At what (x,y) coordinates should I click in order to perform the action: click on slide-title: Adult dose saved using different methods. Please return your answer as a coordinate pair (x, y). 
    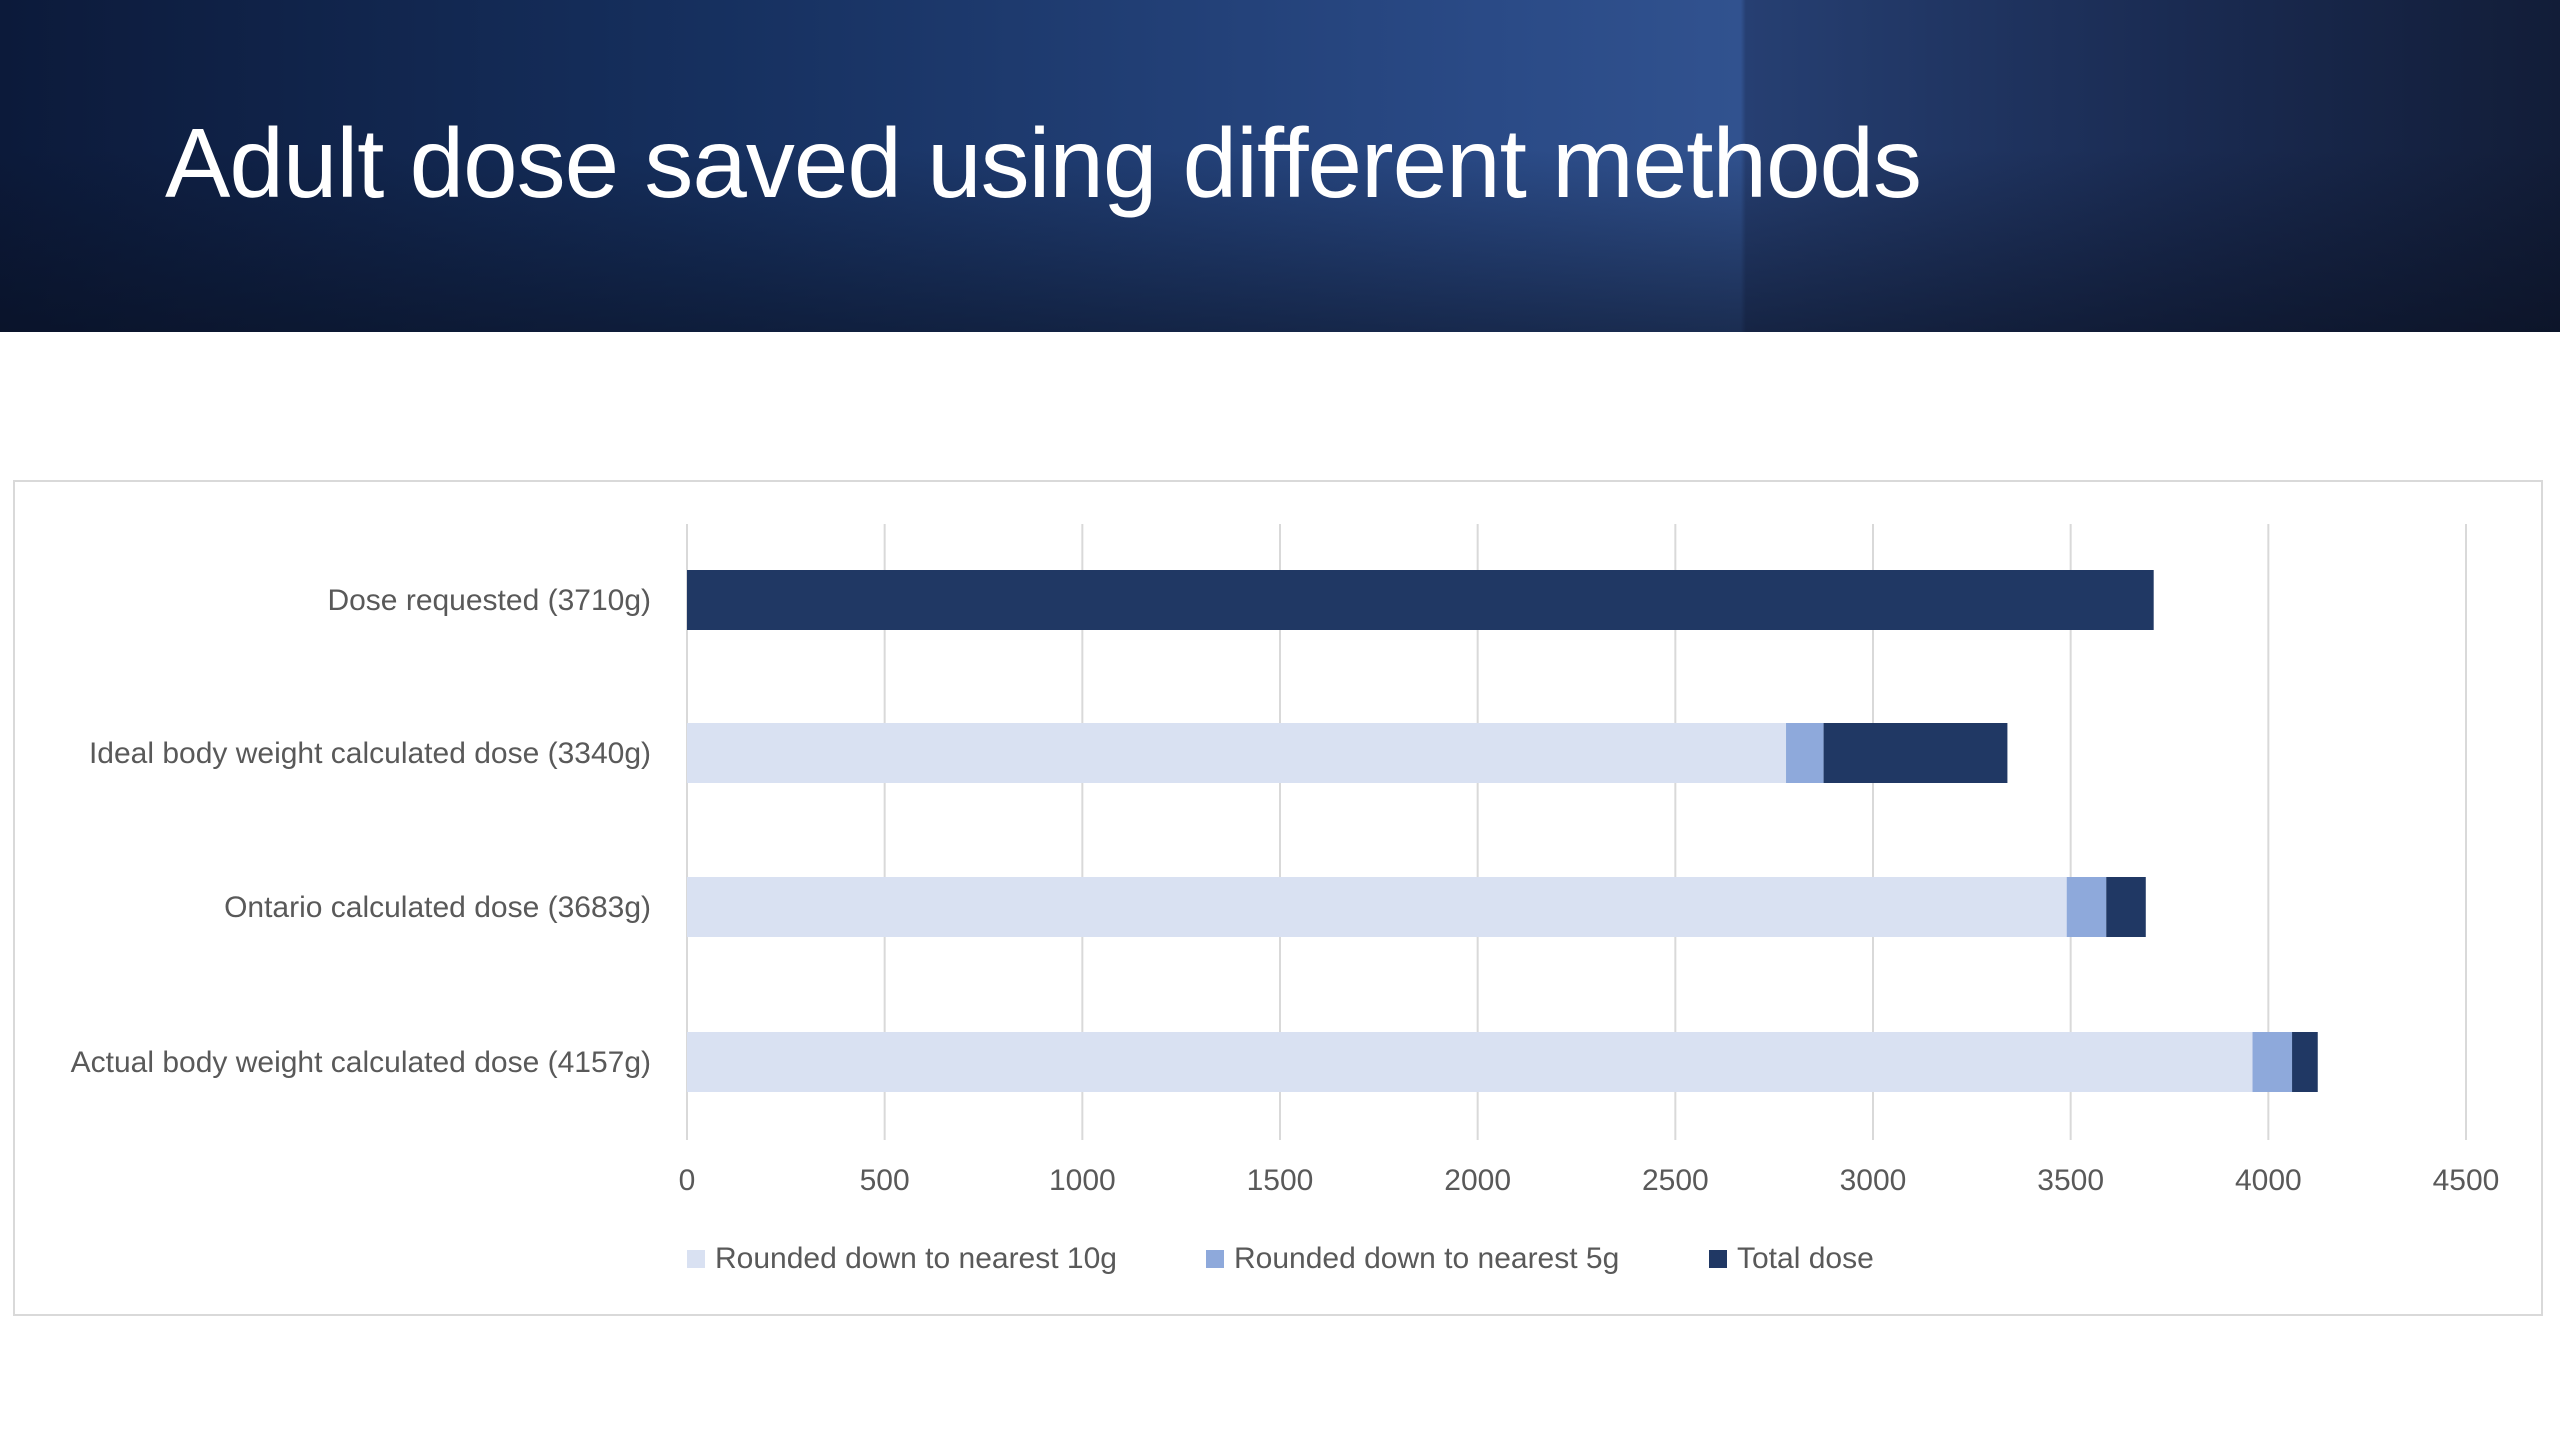
    Looking at the image, I should click on (1043, 163).